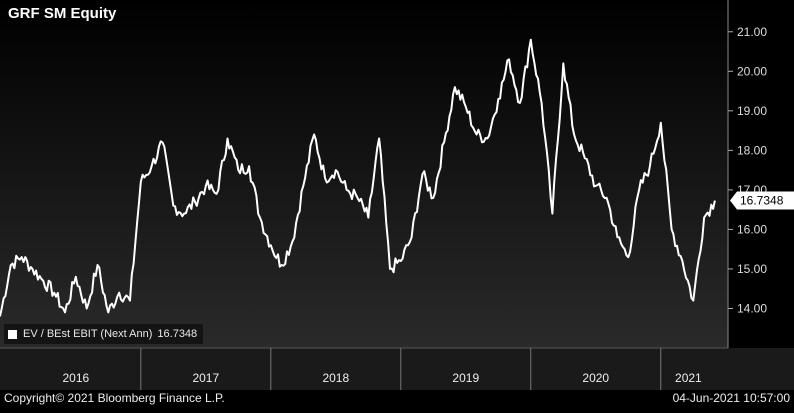 The height and width of the screenshot is (413, 794). Describe the element at coordinates (752, 32) in the screenshot. I see `y-tick-label: 21.00` at that location.